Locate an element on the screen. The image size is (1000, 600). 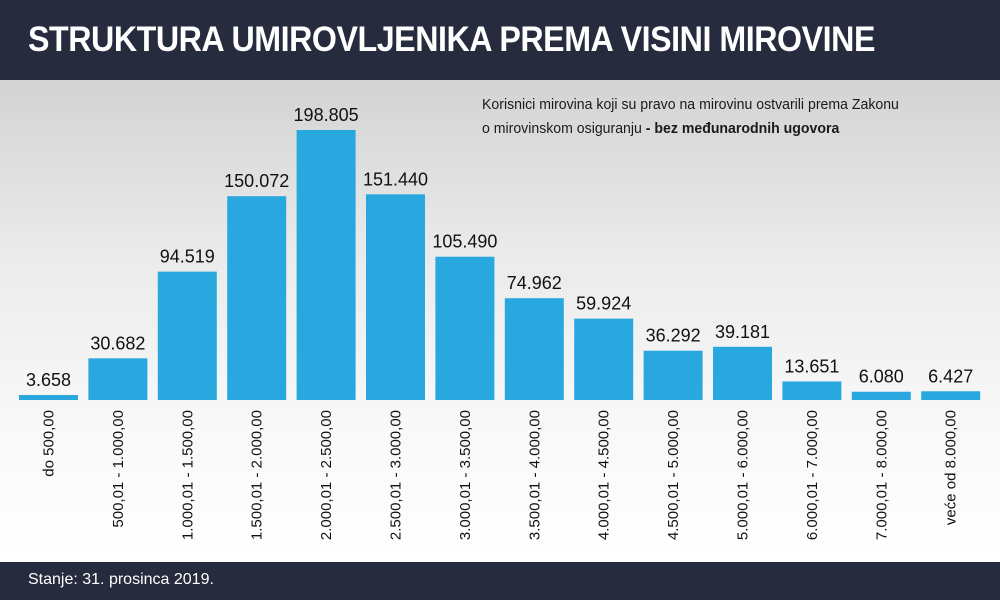
footer-date: Stanje: 31. prosinca 2019. is located at coordinates (121, 579).